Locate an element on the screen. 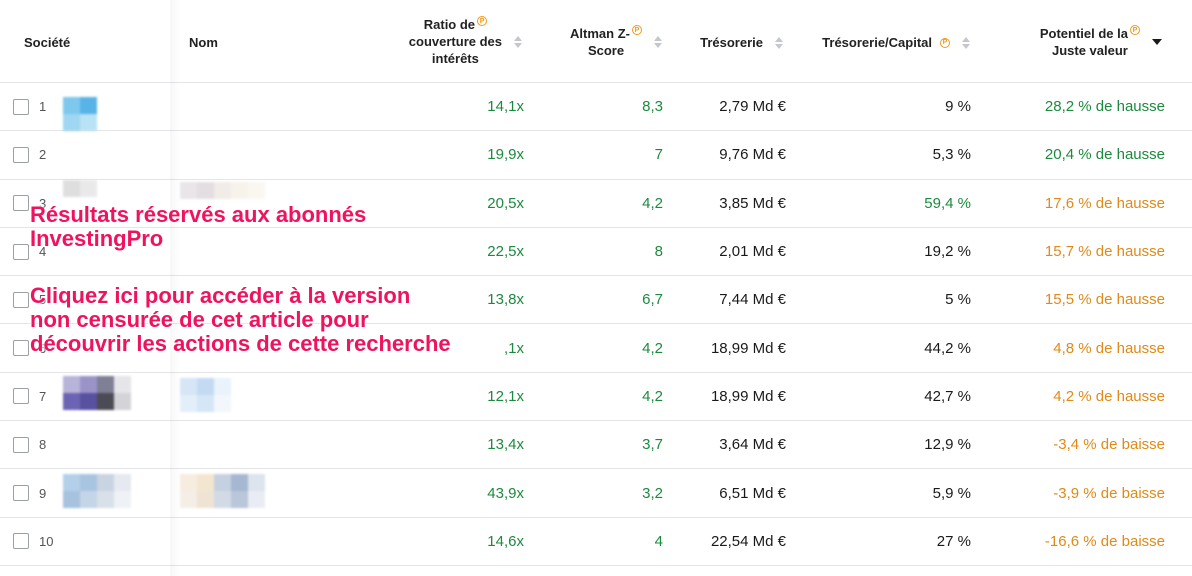 This screenshot has width=1192, height=576. sort-desc-icon is located at coordinates (1157, 42).